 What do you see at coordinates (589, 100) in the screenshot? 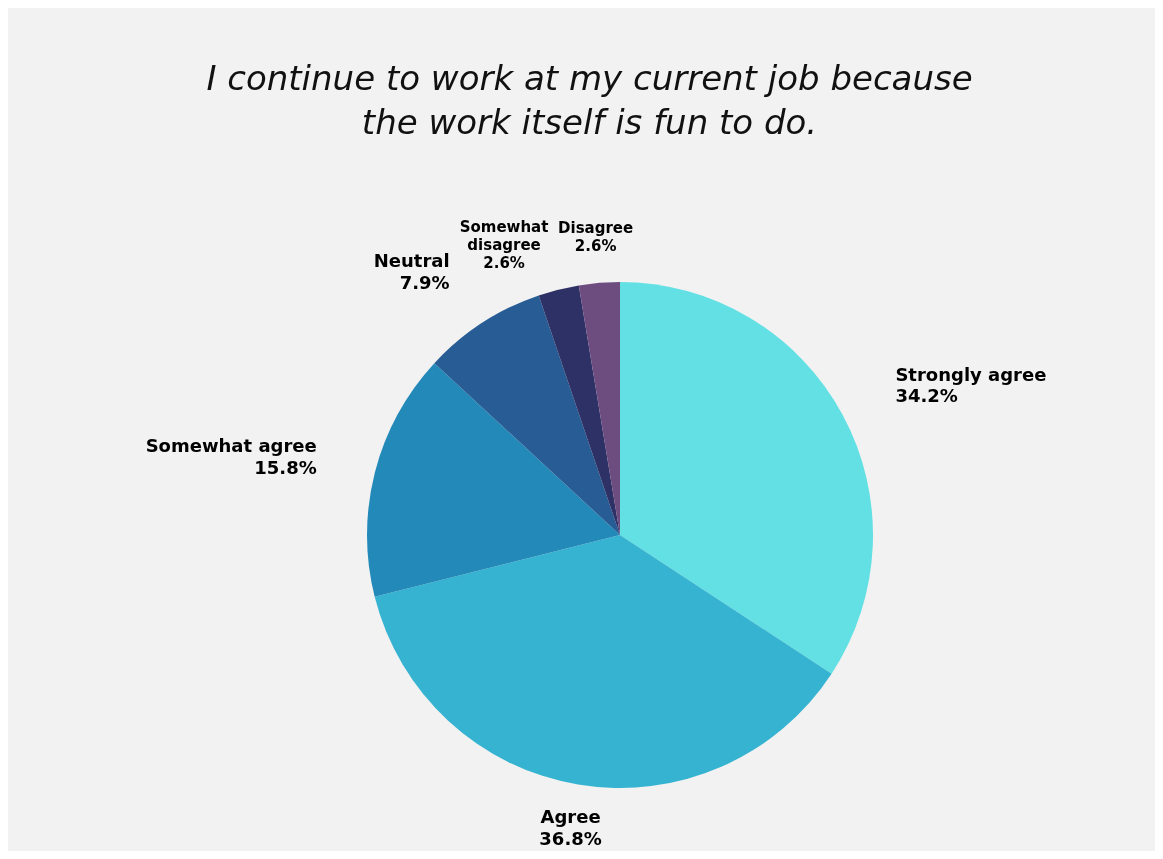
I see `chart-title: I continue to work at my current job because the work itself is fun to do.` at bounding box center [589, 100].